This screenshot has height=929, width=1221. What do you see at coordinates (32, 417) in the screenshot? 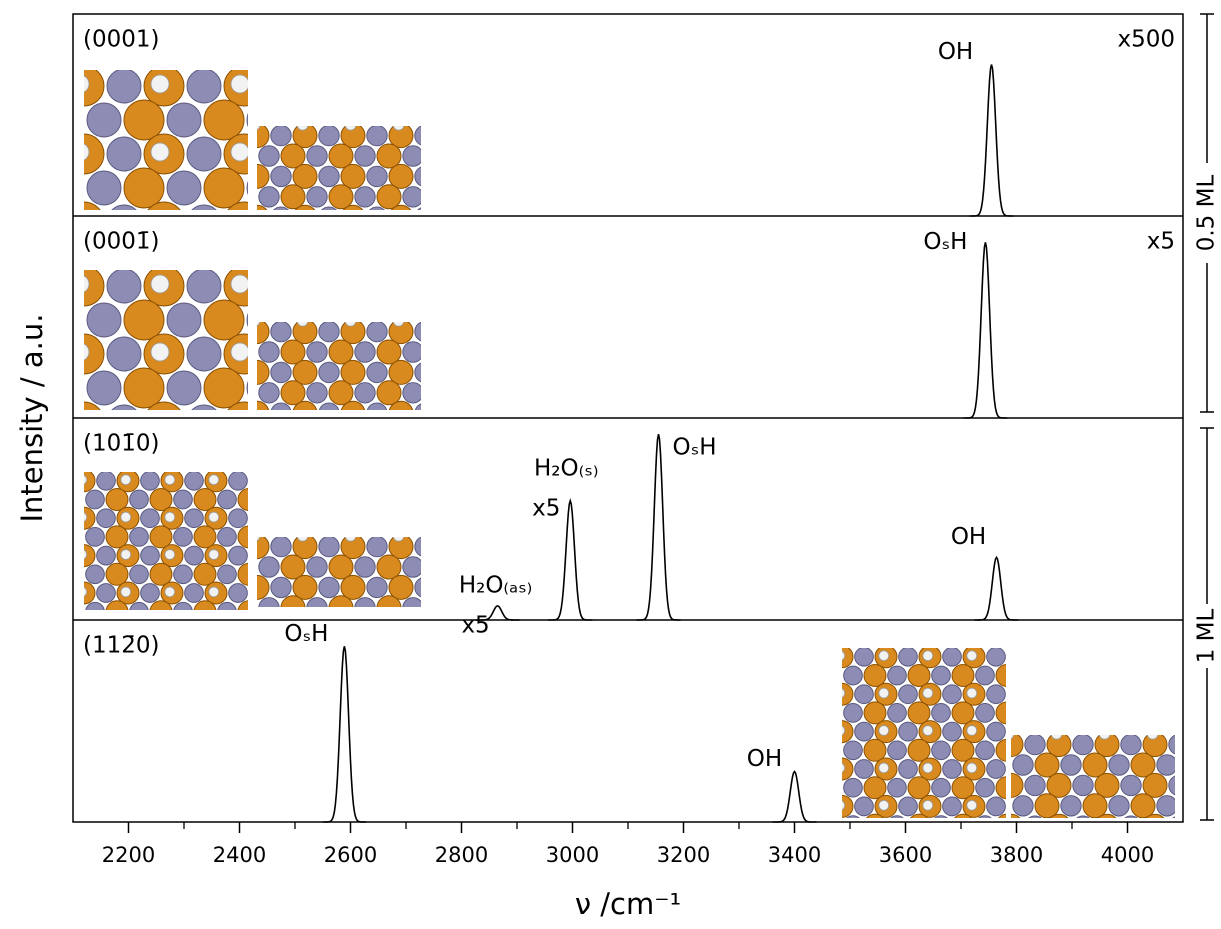
I see `y-axis-title: Intensity / a.u.` at bounding box center [32, 417].